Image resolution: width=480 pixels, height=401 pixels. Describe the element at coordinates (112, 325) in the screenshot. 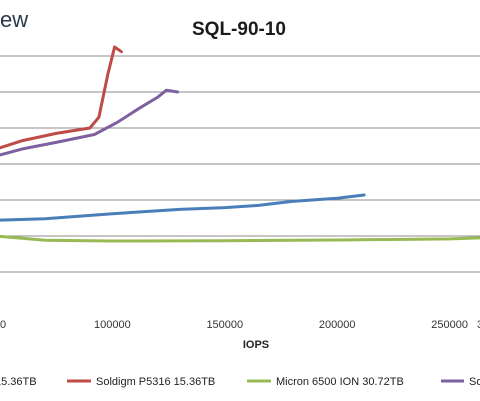

I see `x-tick-label: 100000` at that location.